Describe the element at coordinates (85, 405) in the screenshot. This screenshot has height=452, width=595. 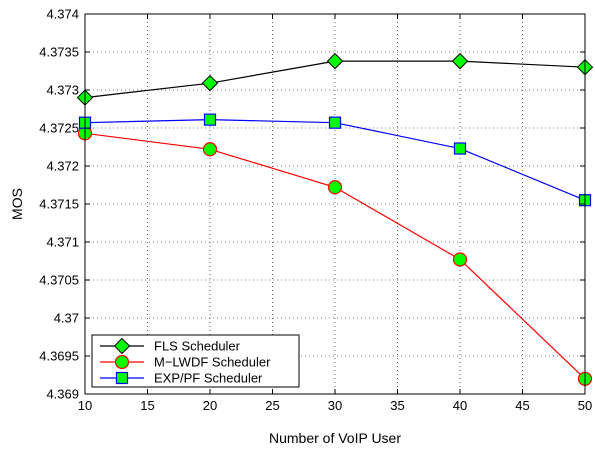
I see `x-tick-label: 10` at that location.